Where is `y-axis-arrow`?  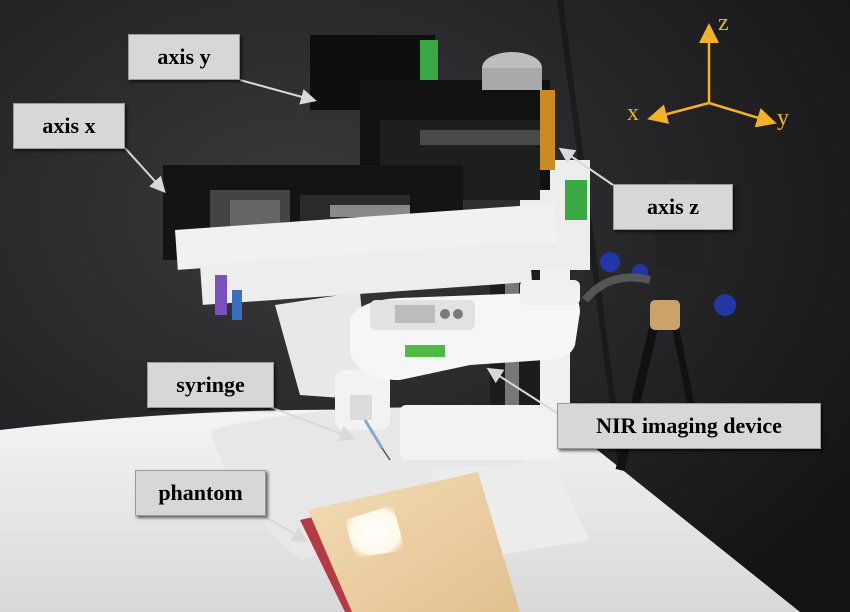
y-axis-arrow is located at coordinates (742, 114).